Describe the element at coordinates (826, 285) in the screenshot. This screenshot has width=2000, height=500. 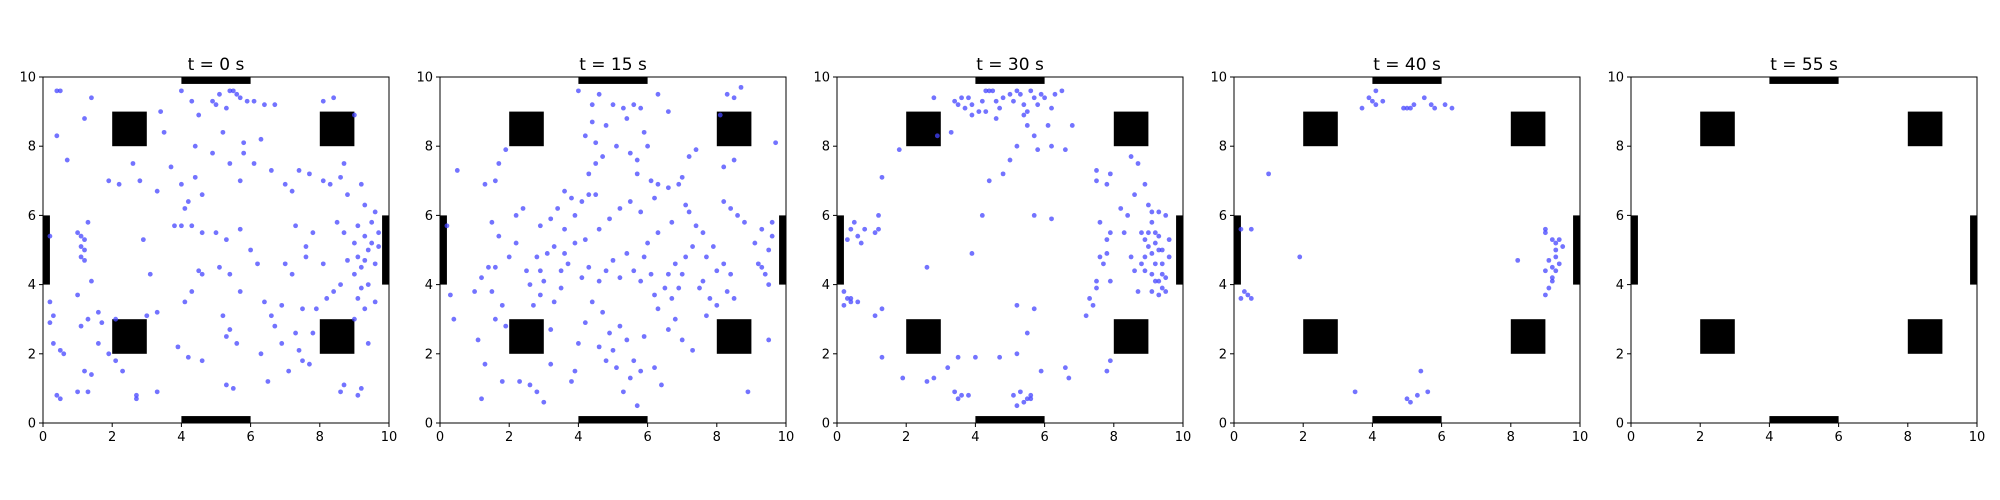
I see `y-tick-label: 4` at that location.